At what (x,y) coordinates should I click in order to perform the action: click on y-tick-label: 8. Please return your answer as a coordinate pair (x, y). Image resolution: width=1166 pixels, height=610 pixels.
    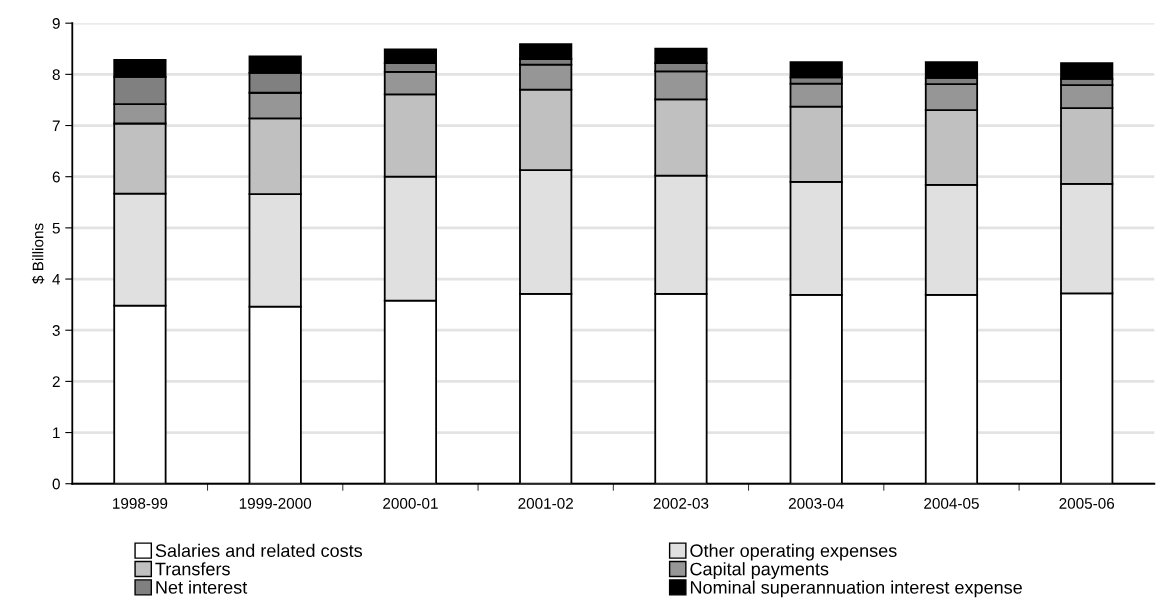
    Looking at the image, I should click on (56, 75).